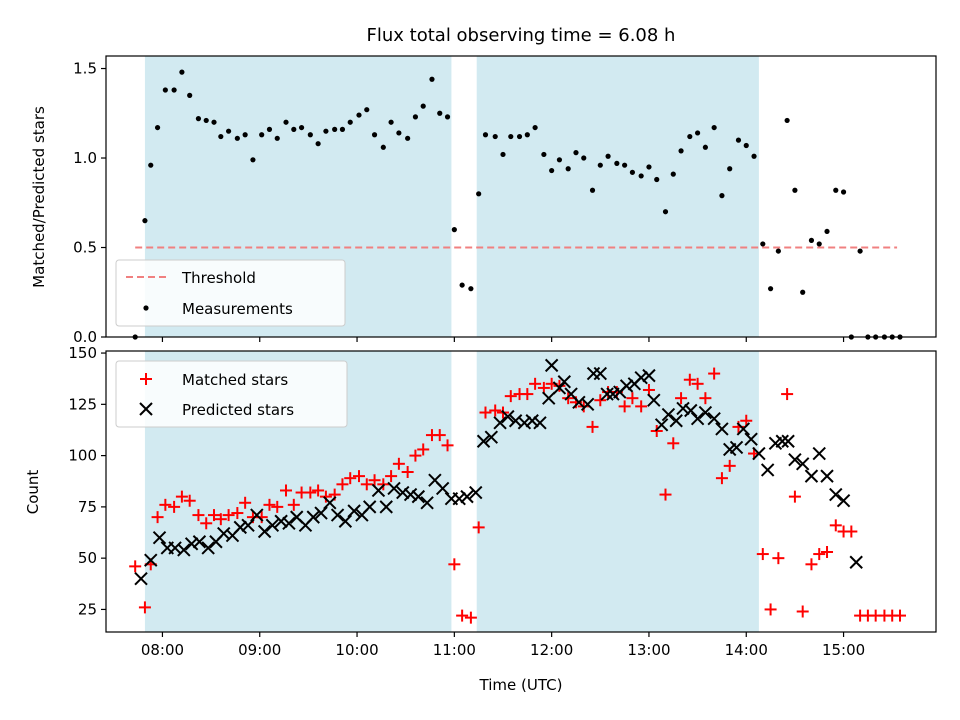 This screenshot has width=960, height=720. What do you see at coordinates (82, 404) in the screenshot?
I see `y-tick-label: 125` at bounding box center [82, 404].